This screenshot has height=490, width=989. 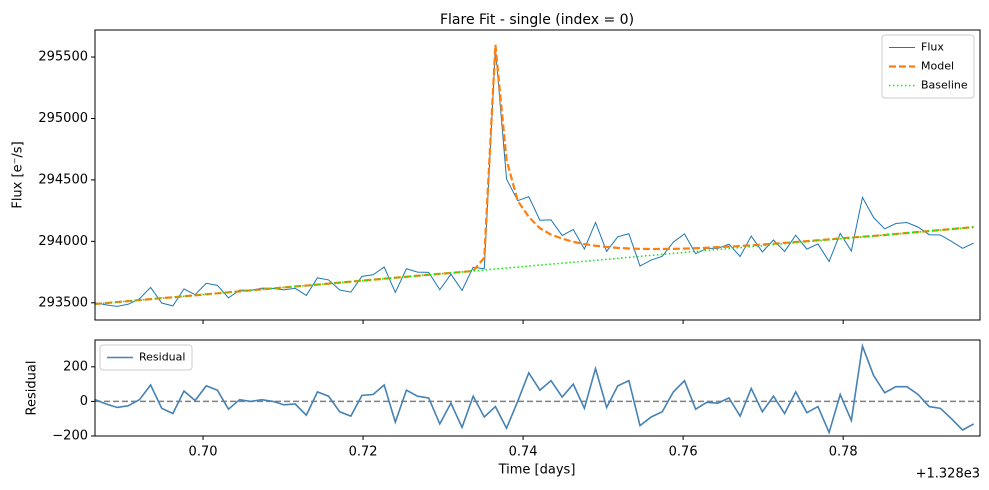 I want to click on legend-label: Flux, so click(x=932, y=47).